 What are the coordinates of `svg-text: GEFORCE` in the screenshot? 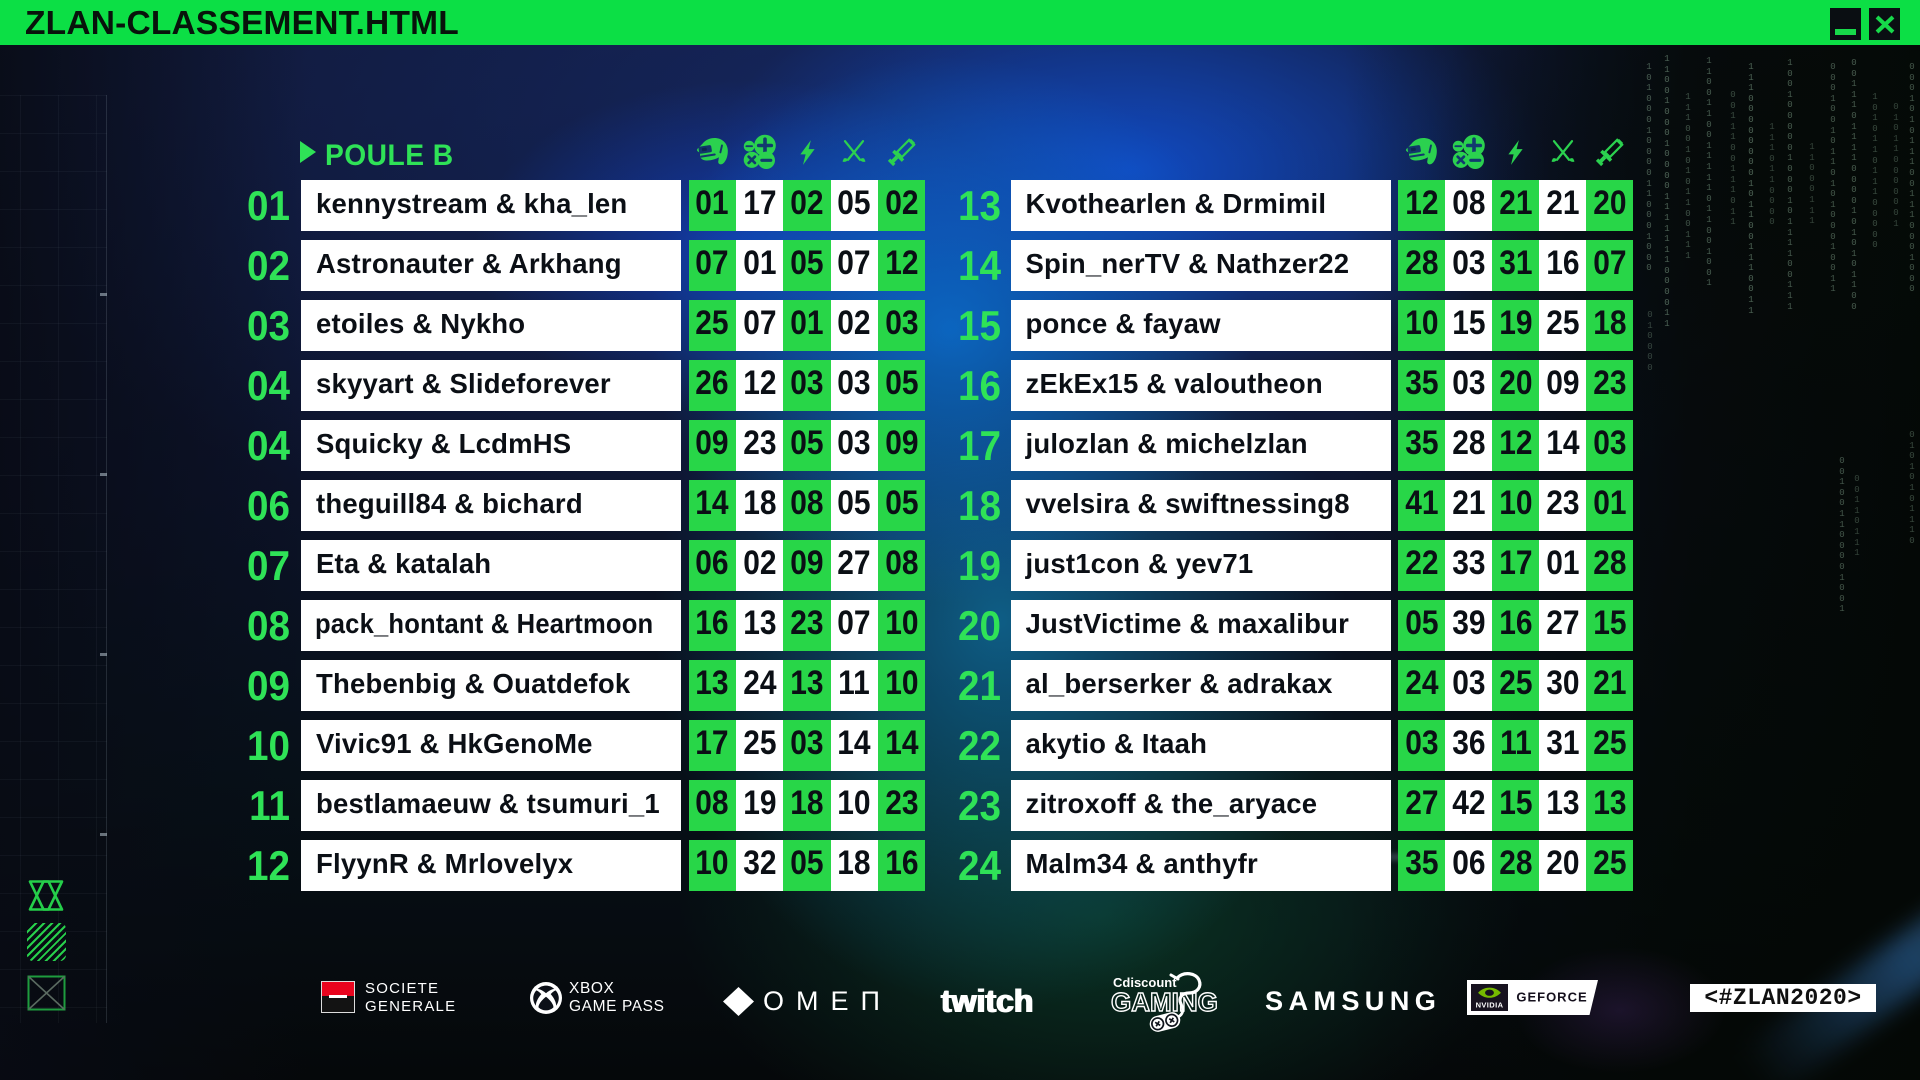 It's located at (1551, 997).